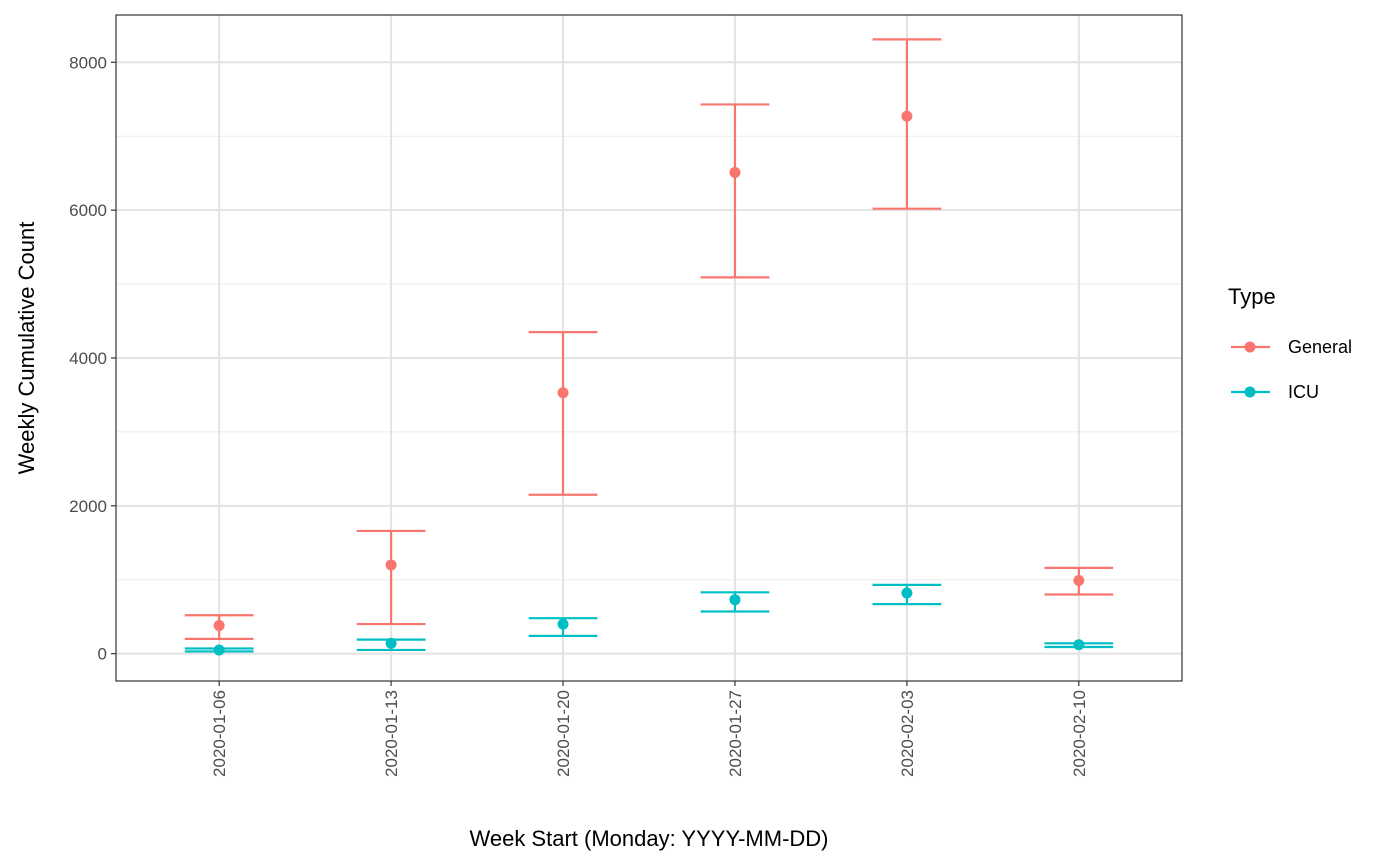 Image resolution: width=1400 pixels, height=865 pixels. What do you see at coordinates (88, 210) in the screenshot?
I see `y-tick-label: 6000` at bounding box center [88, 210].